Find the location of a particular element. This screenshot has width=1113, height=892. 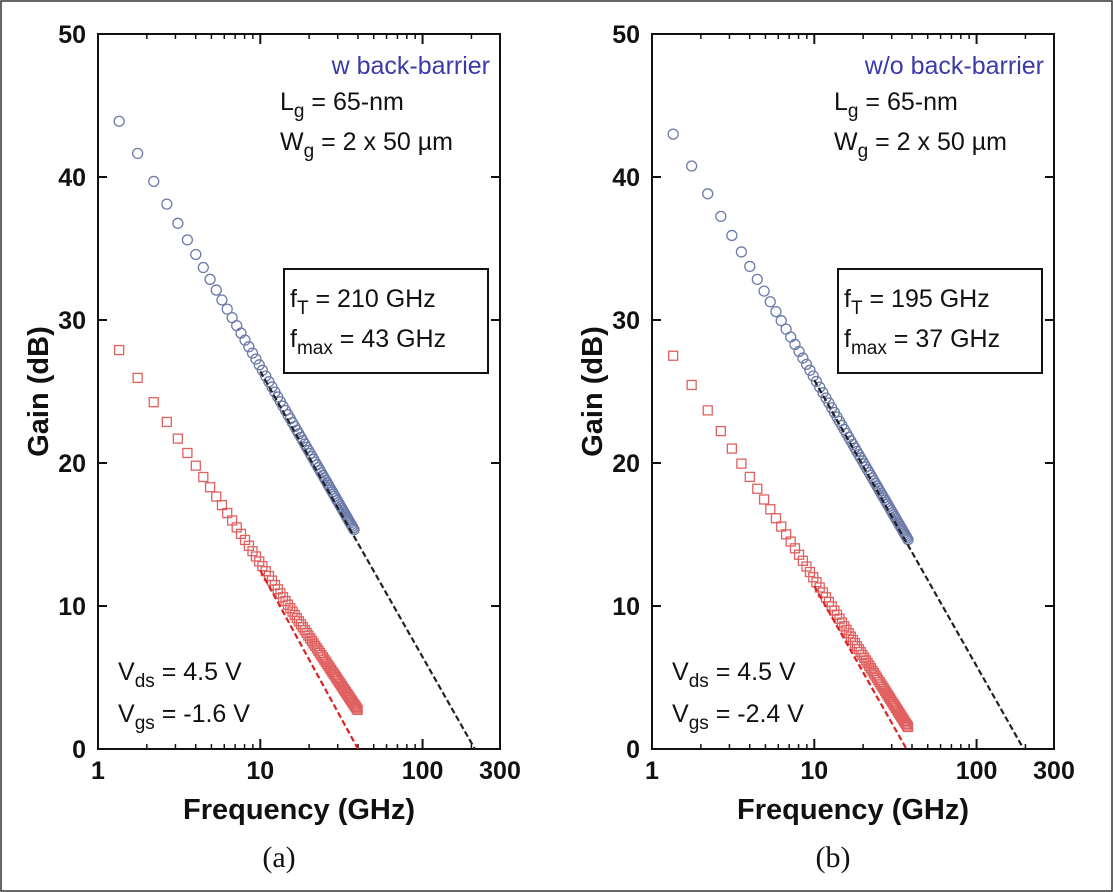

vgs-label-value: = -1.6 V is located at coordinates (203, 714).